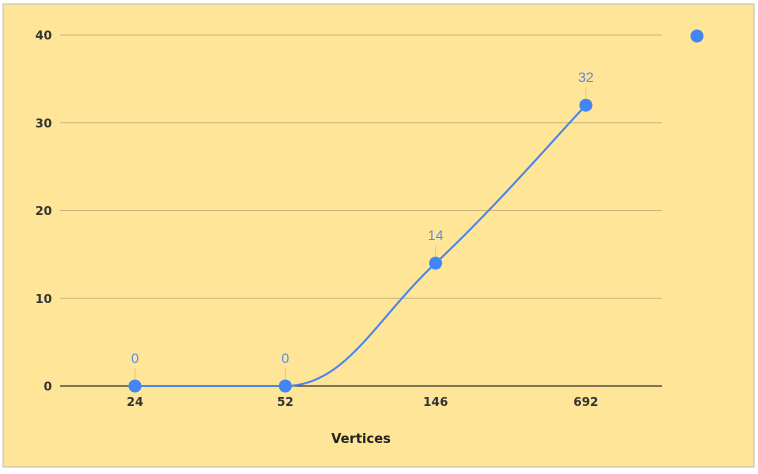  I want to click on legend-marker, so click(697, 36).